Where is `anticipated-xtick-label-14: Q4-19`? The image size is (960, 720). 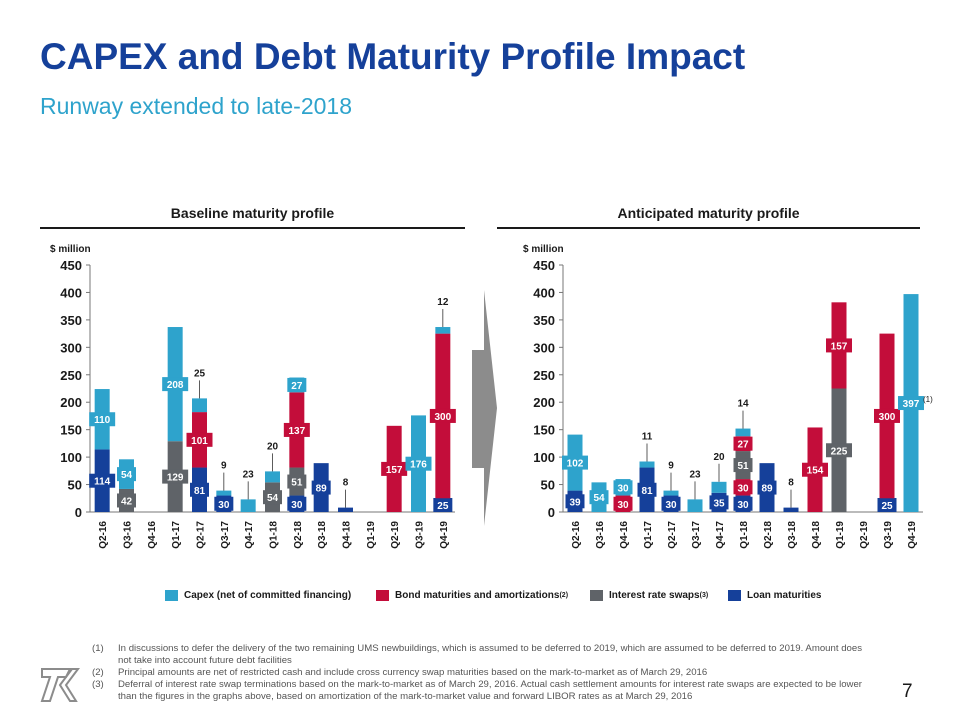 anticipated-xtick-label-14: Q4-19 is located at coordinates (912, 535).